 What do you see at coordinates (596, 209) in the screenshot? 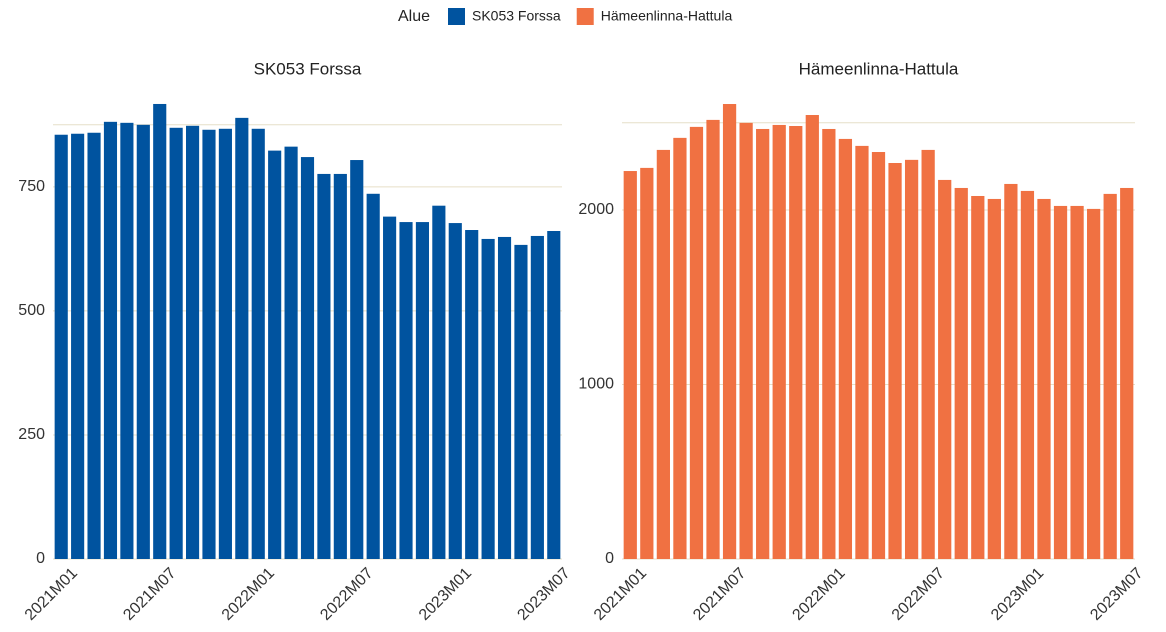
I see `y-tick-label: 2000` at bounding box center [596, 209].